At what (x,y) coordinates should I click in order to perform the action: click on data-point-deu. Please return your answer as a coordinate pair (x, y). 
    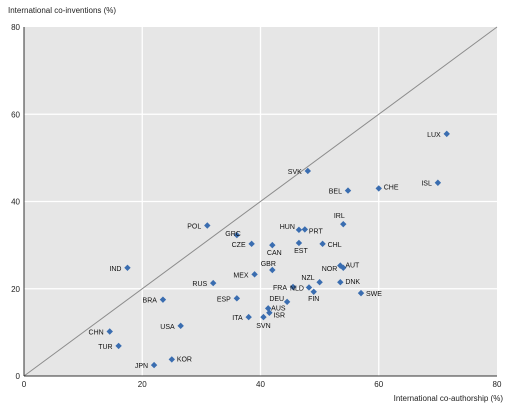
    Looking at the image, I should click on (287, 302).